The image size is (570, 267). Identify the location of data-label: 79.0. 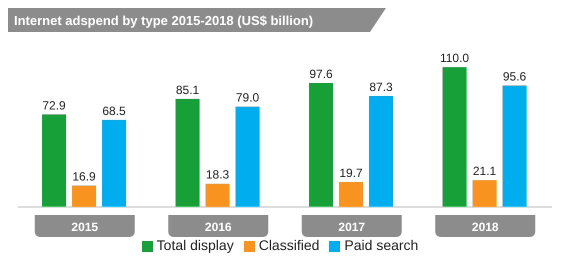
(248, 97).